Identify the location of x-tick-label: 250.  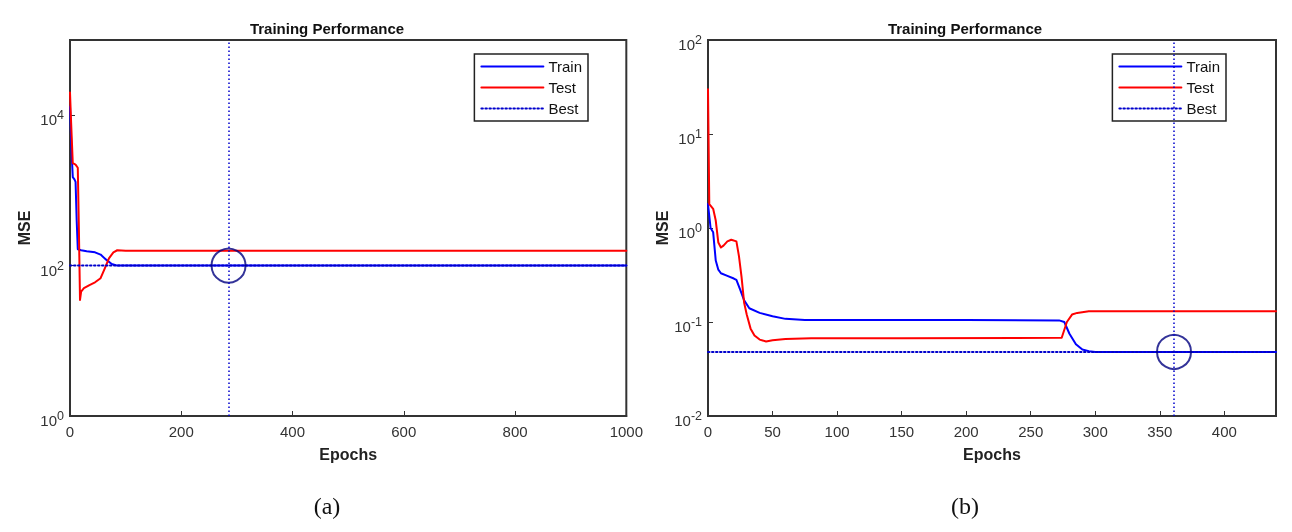
(1031, 431).